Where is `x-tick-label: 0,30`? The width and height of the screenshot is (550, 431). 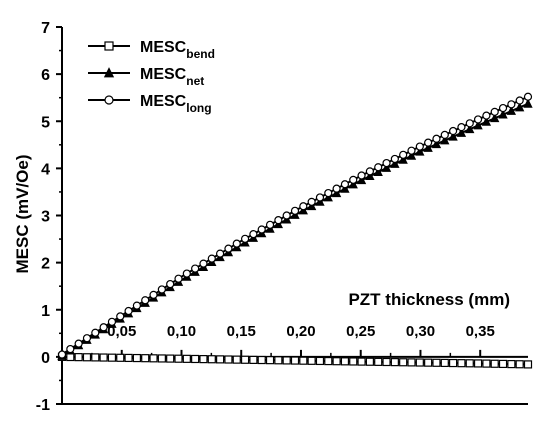 x-tick-label: 0,30 is located at coordinates (420, 331).